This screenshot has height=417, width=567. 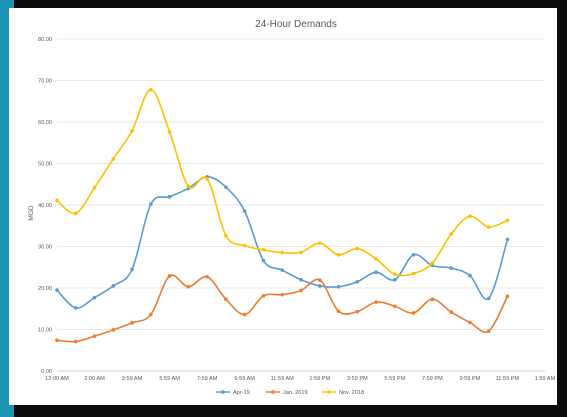 I want to click on y-tick-label: 60.00, so click(x=45, y=123).